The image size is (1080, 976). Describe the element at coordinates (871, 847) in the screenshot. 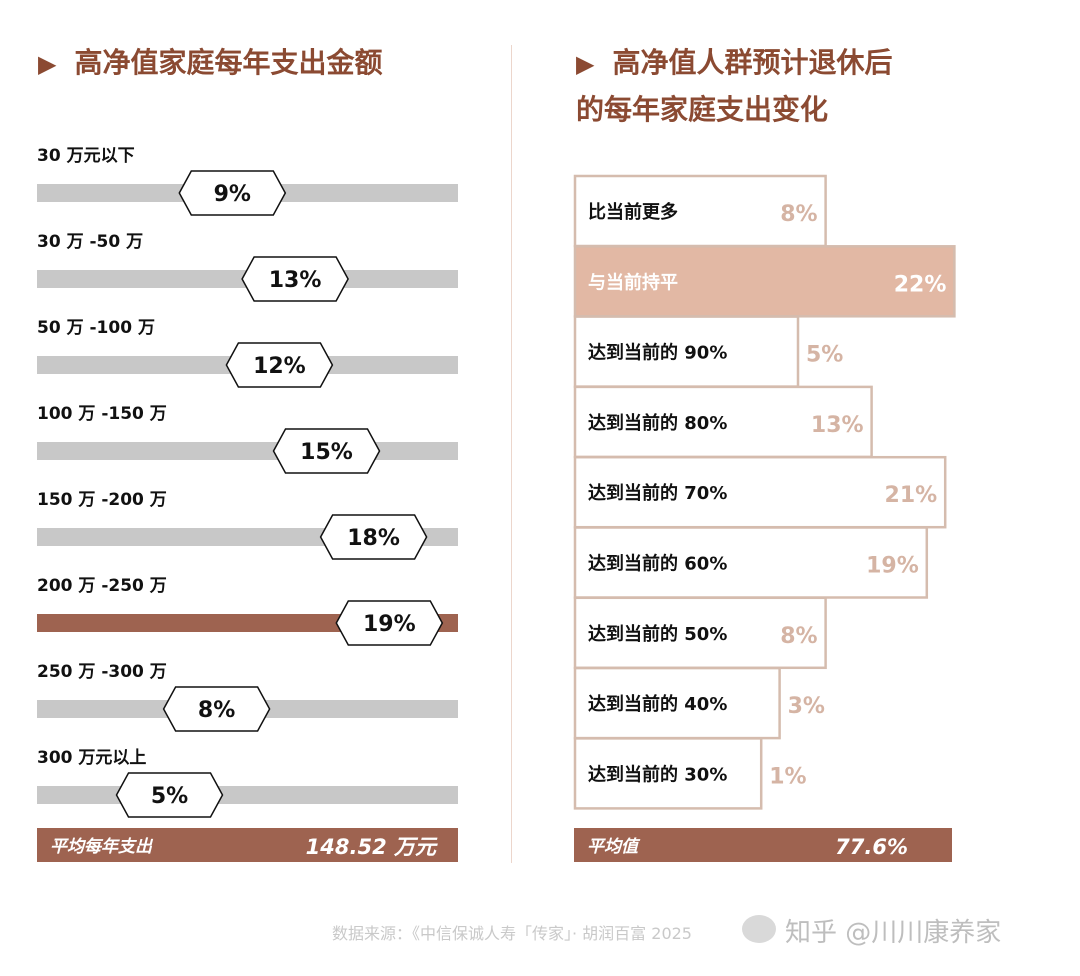

I see `summary-value: 77.6%` at that location.